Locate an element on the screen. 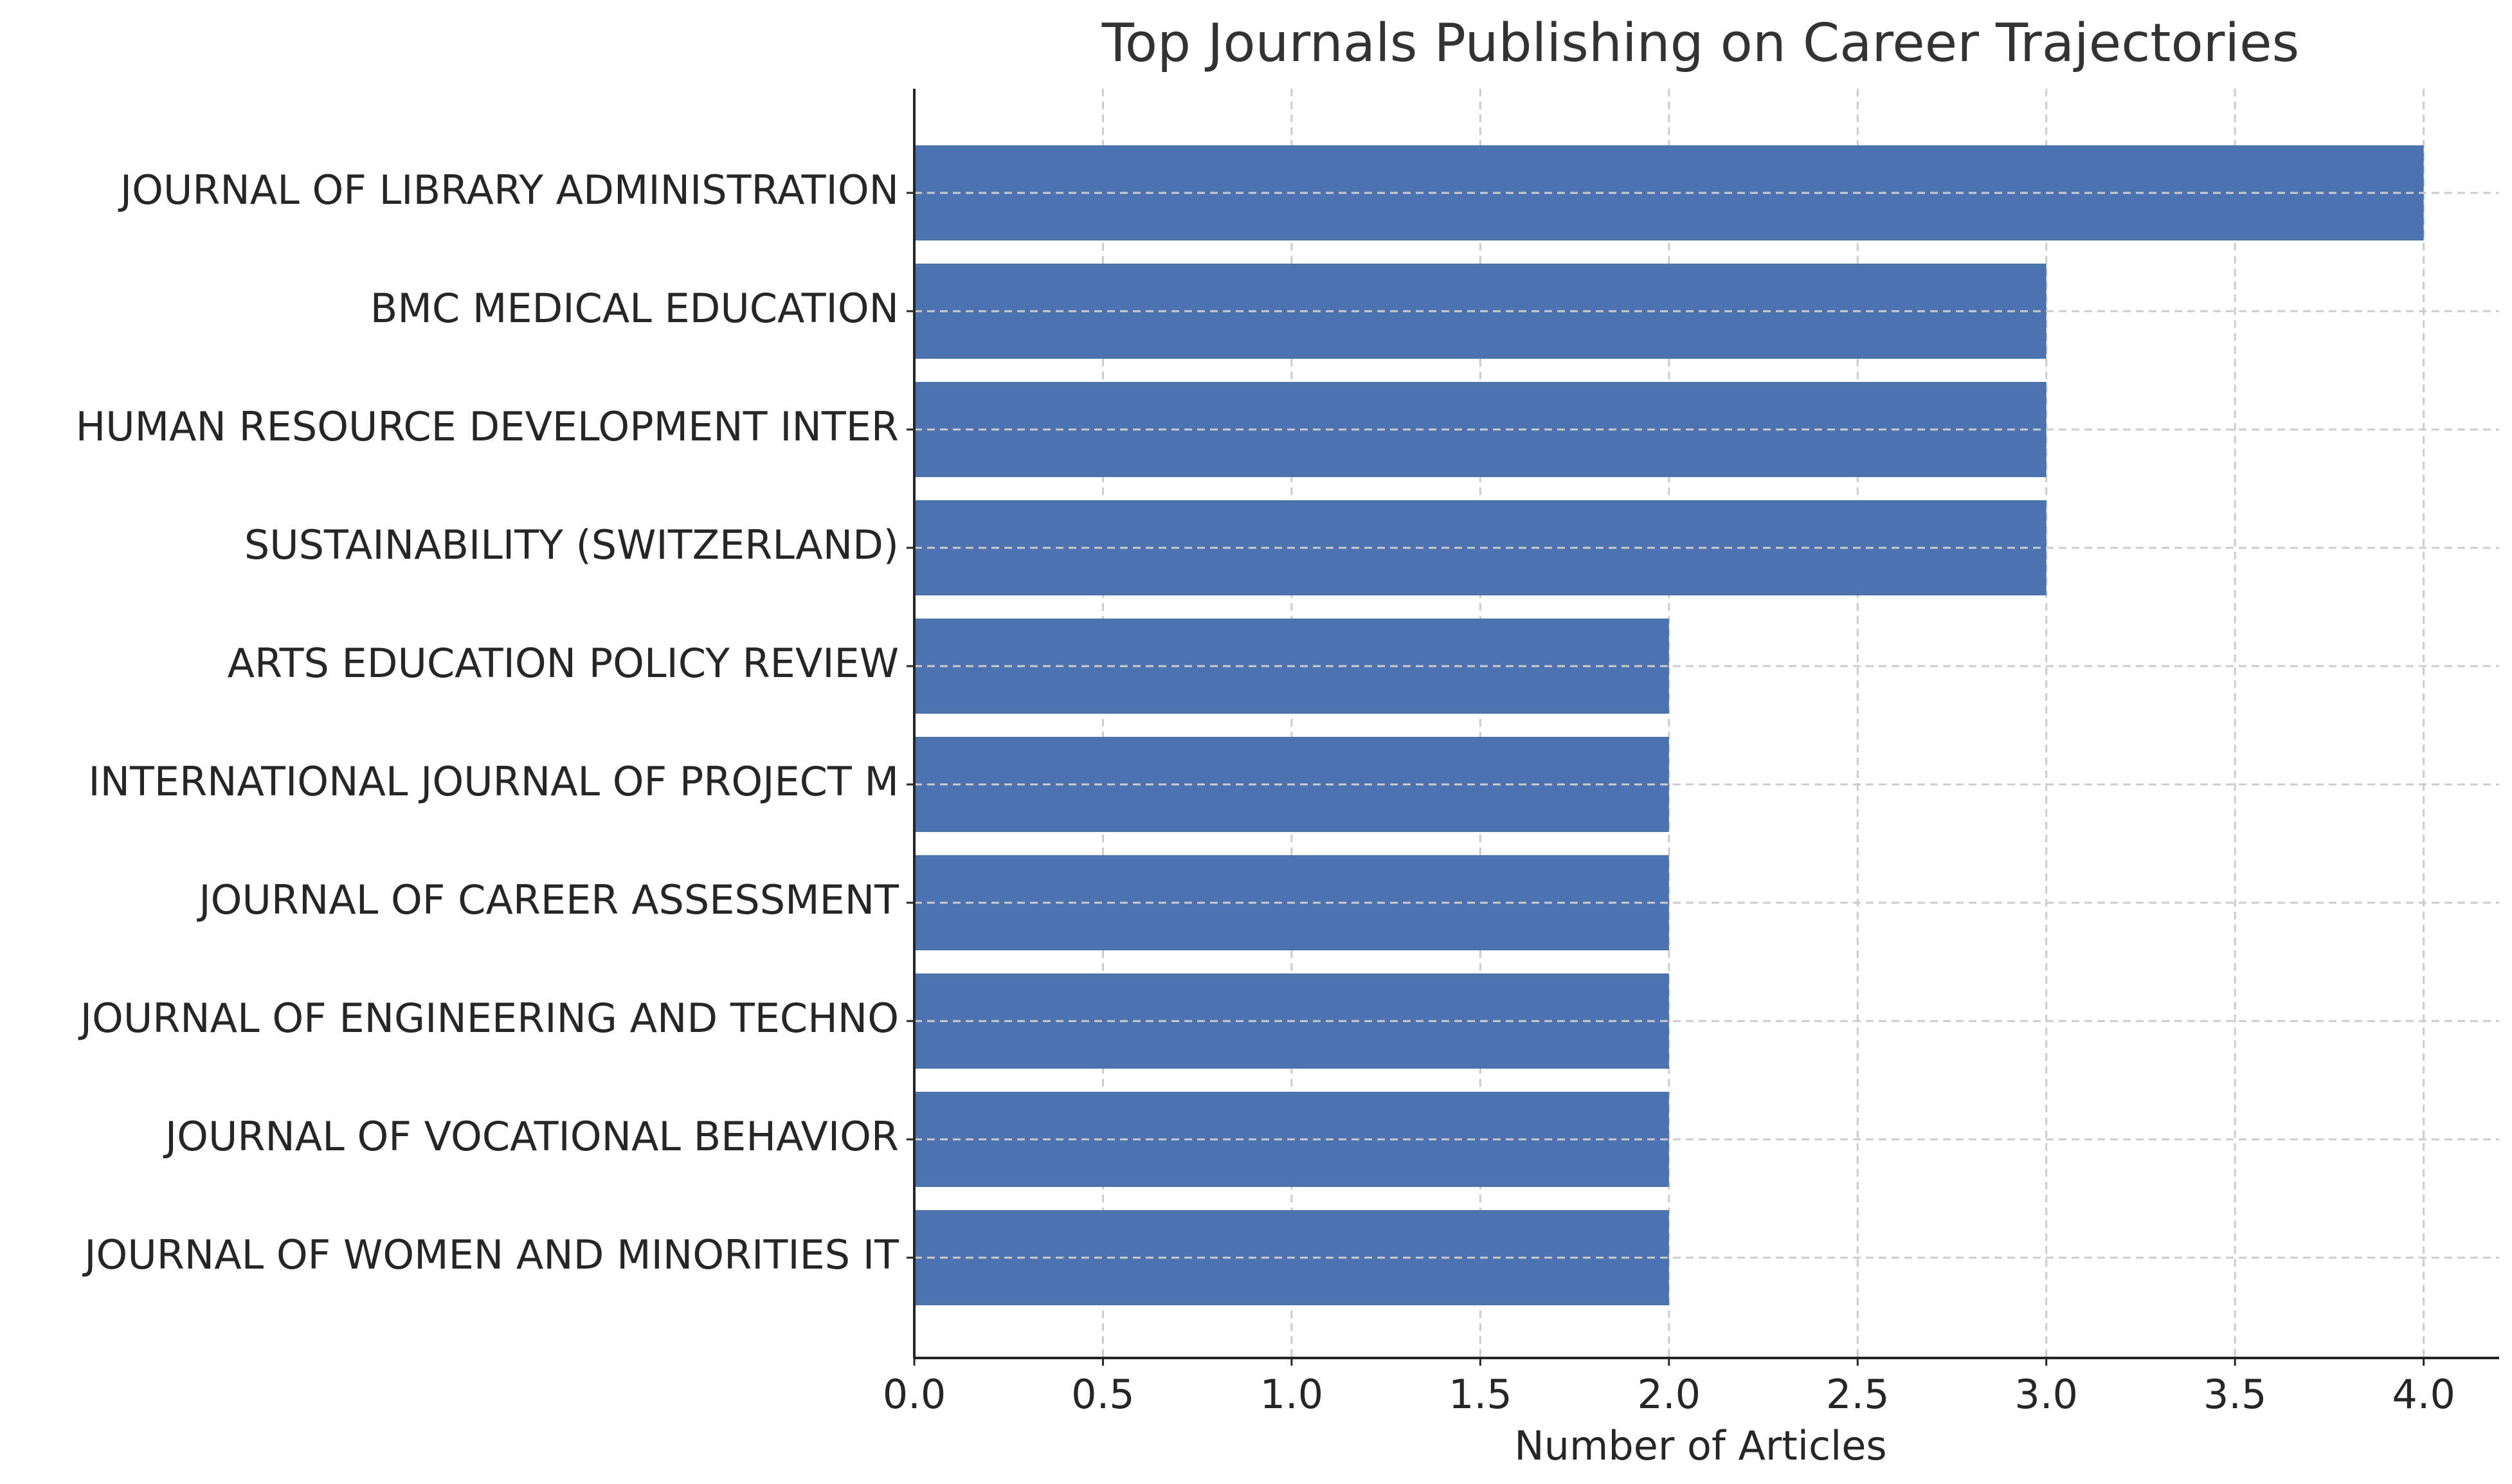  x-tick-label: 4.0 is located at coordinates (2423, 1394).